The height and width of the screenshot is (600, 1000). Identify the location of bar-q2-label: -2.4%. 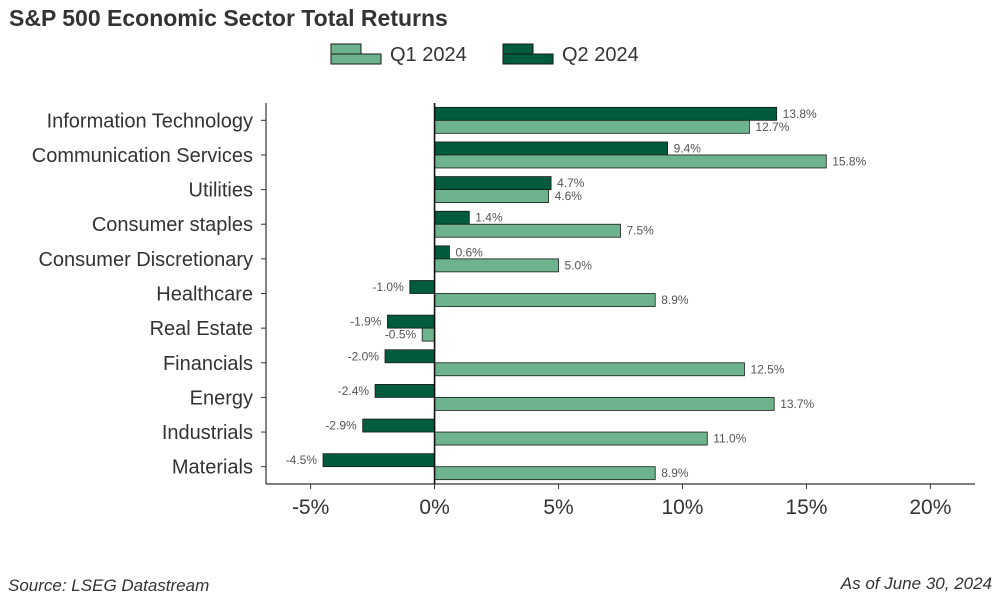
(354, 391).